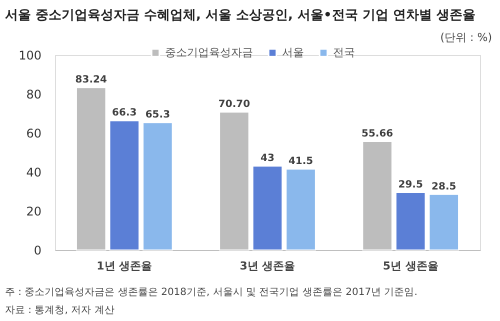 The image size is (500, 321). Describe the element at coordinates (59, 310) in the screenshot. I see `text: 자료 : 통계청, 저자 계산` at that location.